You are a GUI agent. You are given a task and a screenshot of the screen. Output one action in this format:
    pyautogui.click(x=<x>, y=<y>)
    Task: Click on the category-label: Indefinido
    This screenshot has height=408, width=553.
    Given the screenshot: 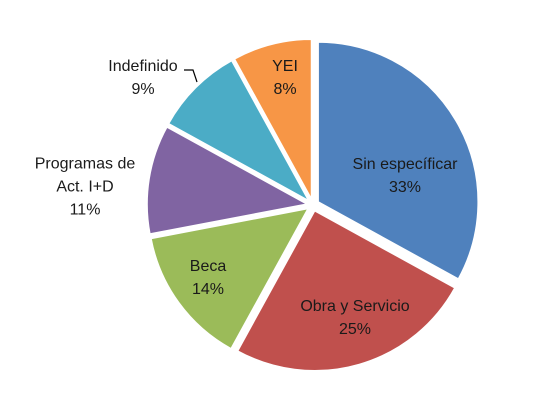 What is the action you would take?
    pyautogui.click(x=143, y=66)
    